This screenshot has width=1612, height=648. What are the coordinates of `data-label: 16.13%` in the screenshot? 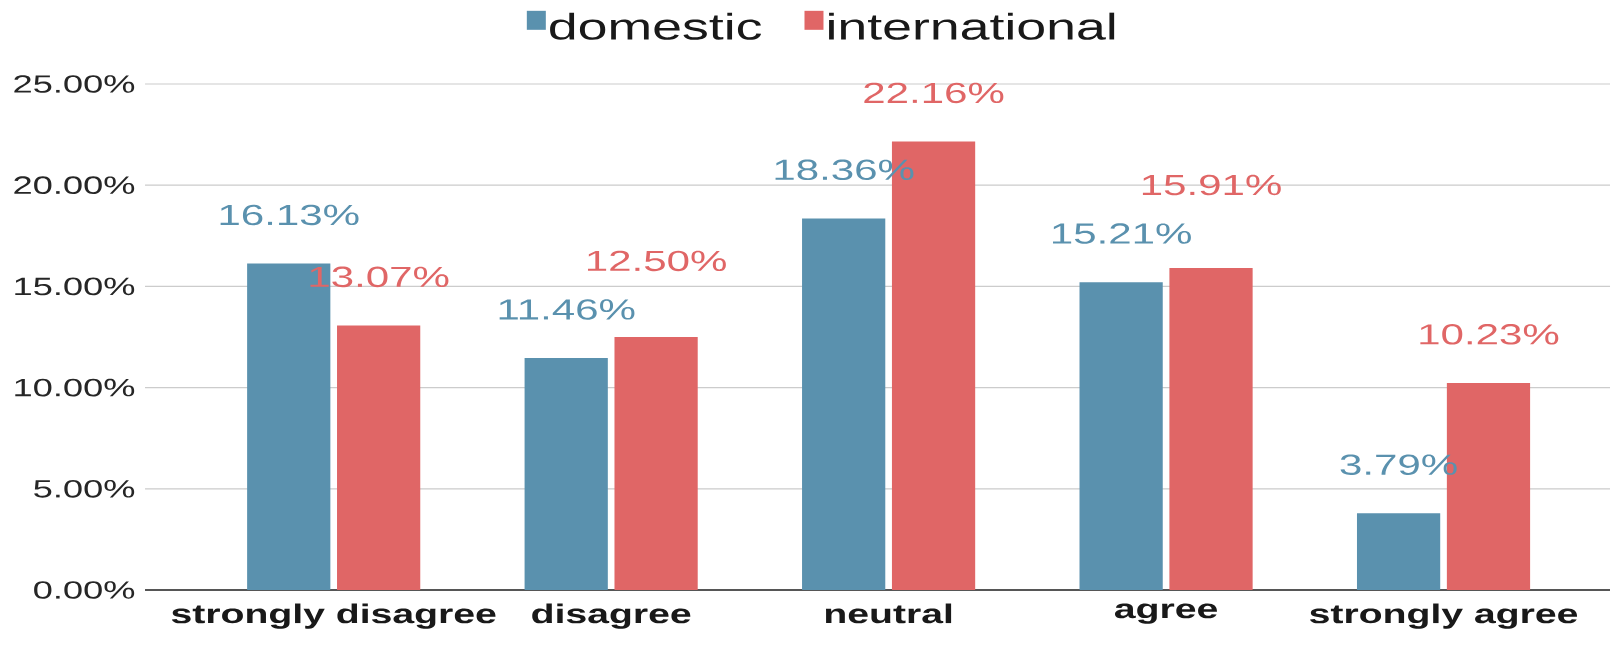 It's located at (289, 215).